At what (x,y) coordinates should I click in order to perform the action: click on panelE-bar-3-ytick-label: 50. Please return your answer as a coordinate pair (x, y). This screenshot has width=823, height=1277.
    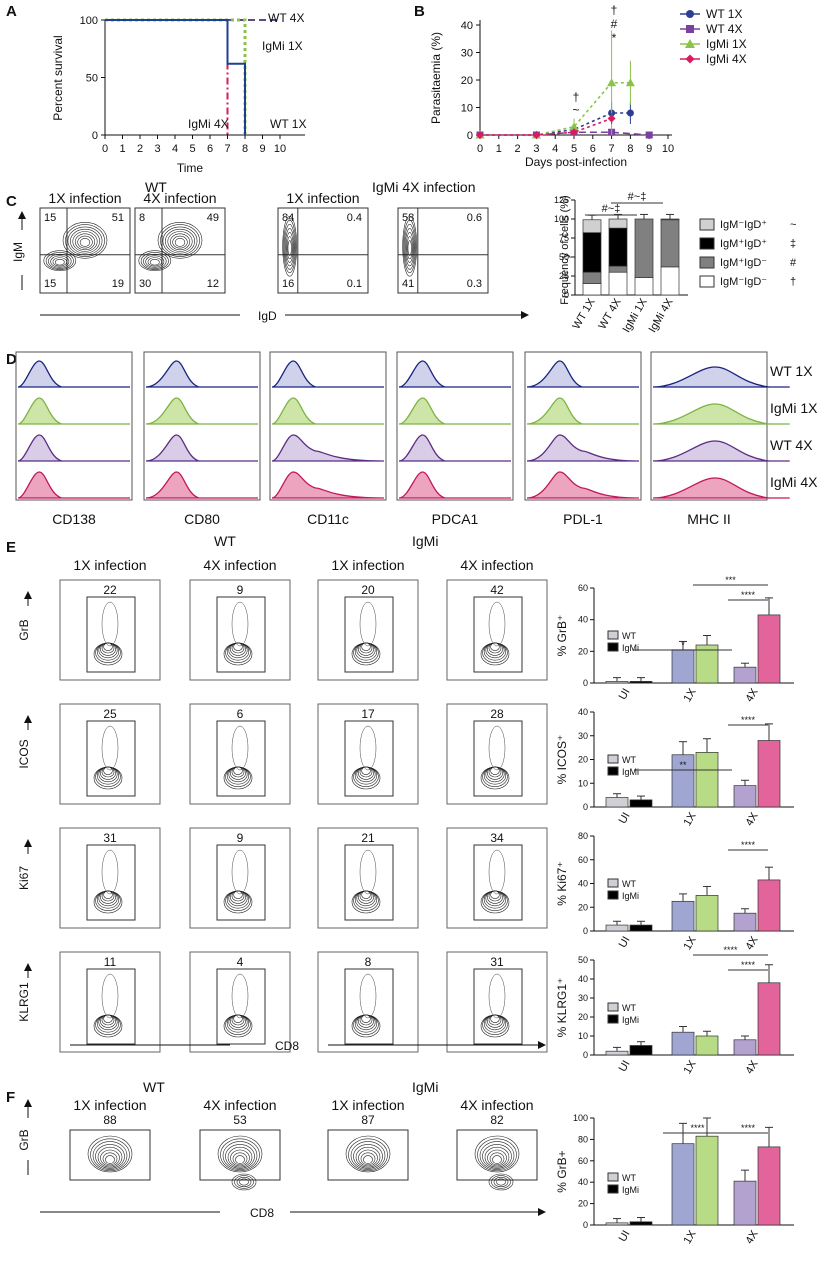
    Looking at the image, I should click on (583, 960).